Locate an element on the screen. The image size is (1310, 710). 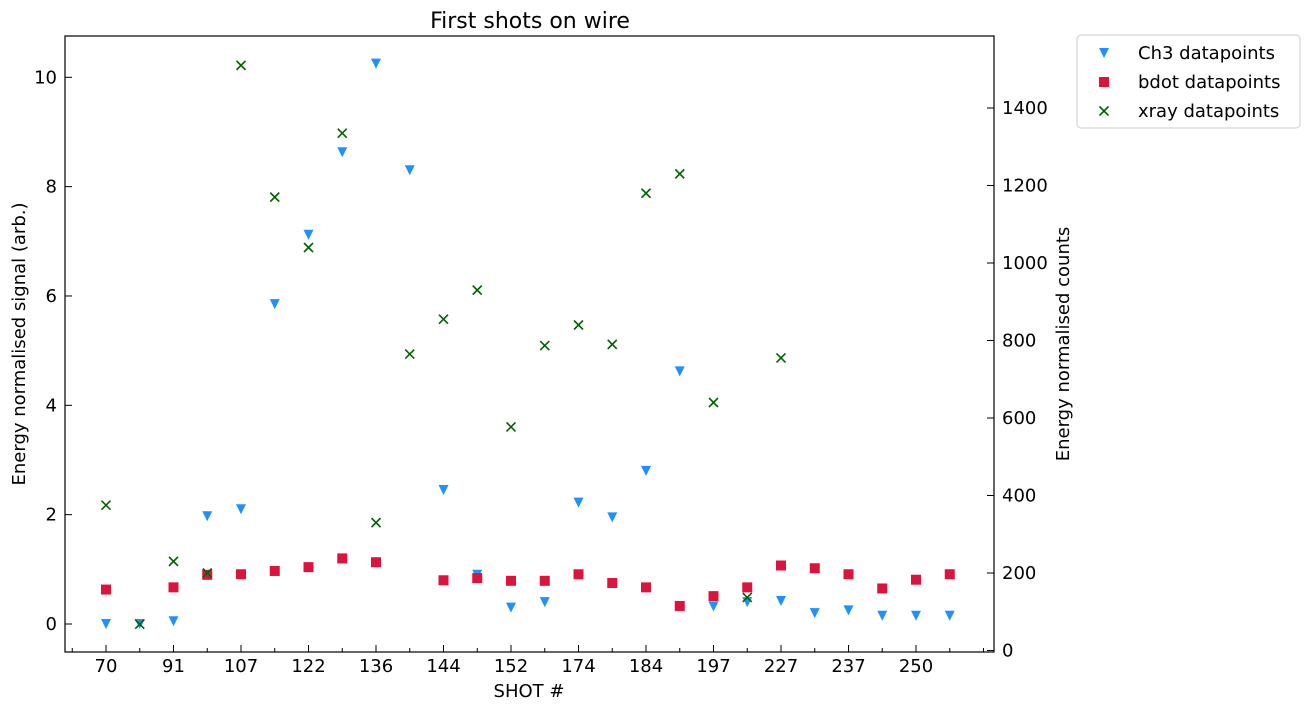
y-right-tick-label: 0 is located at coordinates (1007, 651).